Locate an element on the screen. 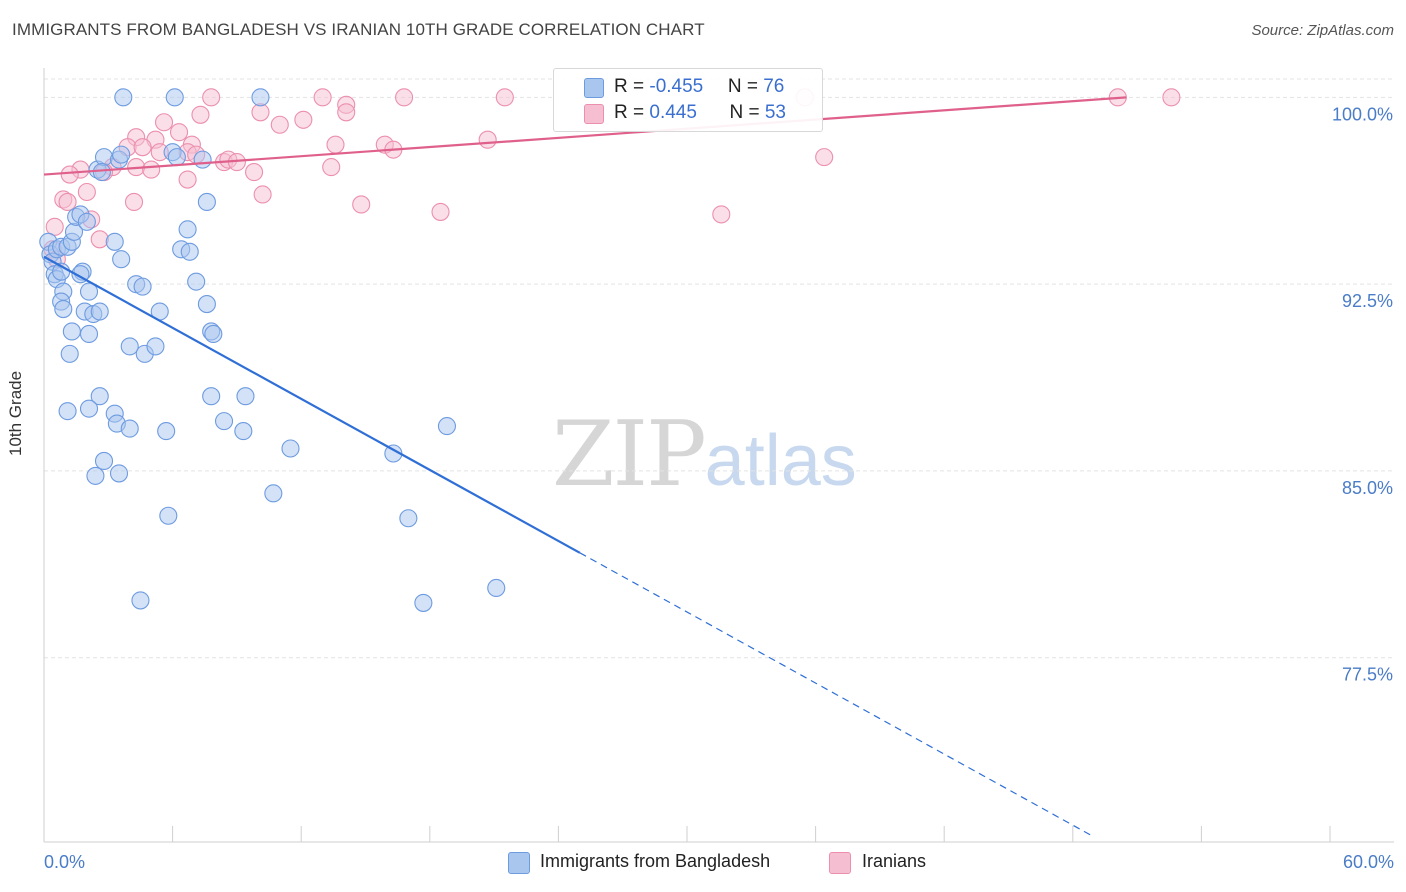 Image resolution: width=1406 pixels, height=892 pixels. stats-pink-r-value: 0.445 is located at coordinates (673, 112).